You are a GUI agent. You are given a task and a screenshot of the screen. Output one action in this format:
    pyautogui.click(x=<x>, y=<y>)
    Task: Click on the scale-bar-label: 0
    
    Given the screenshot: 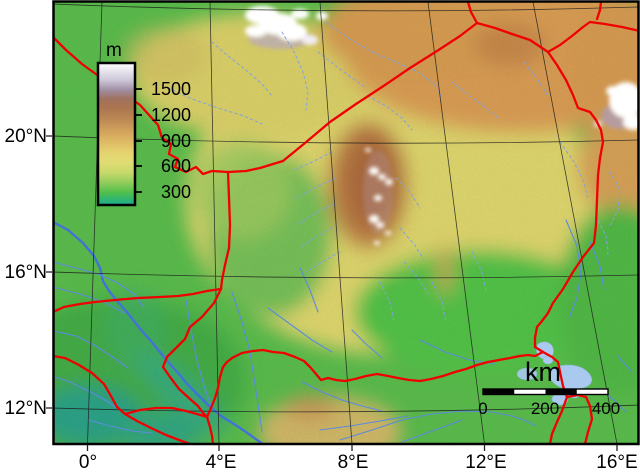 What is the action you would take?
    pyautogui.click(x=482, y=408)
    